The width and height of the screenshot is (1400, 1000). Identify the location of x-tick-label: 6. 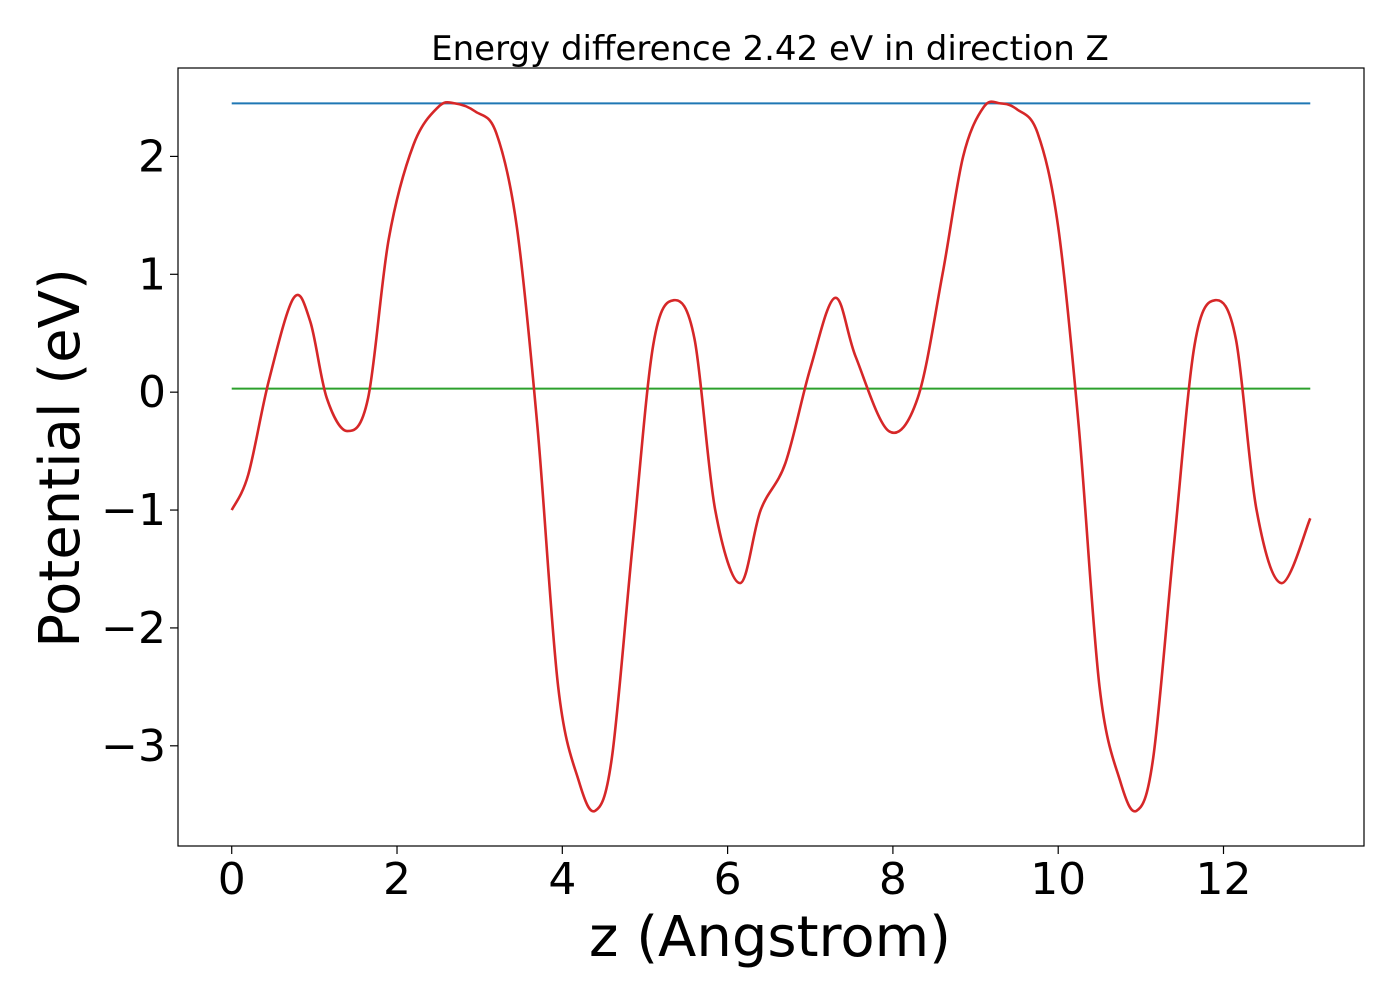
(728, 879).